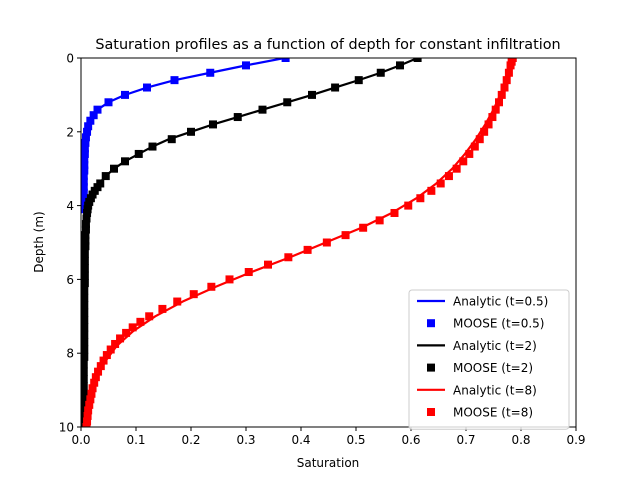  I want to click on legend-label: MOOSE (t=8), so click(493, 413).